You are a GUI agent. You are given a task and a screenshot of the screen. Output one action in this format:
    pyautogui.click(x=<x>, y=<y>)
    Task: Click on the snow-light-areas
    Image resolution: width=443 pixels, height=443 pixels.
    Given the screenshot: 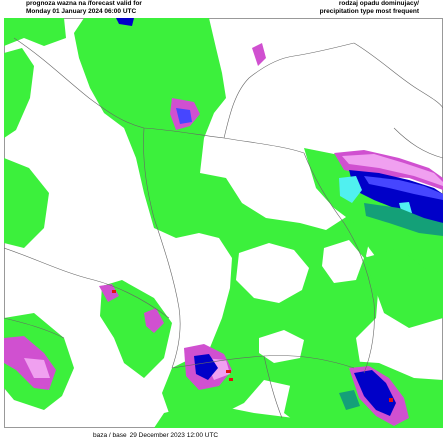 What is the action you would take?
    pyautogui.click(x=309, y=154)
    